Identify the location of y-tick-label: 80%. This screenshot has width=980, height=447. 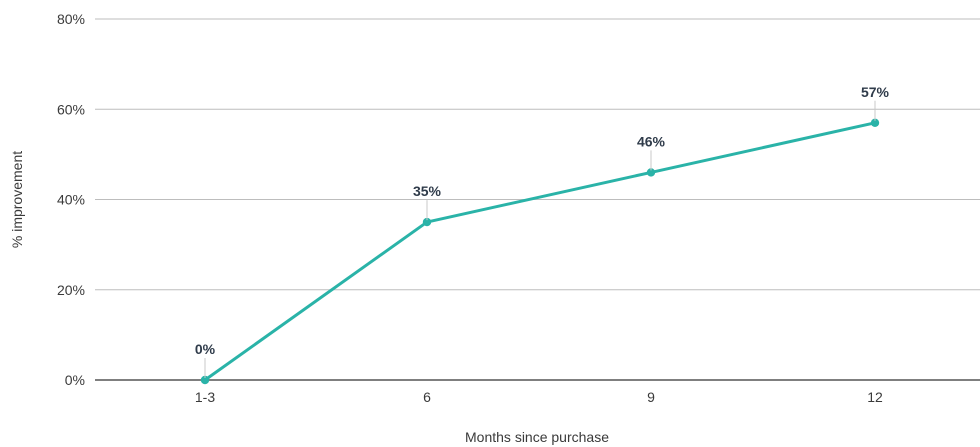
(71, 19).